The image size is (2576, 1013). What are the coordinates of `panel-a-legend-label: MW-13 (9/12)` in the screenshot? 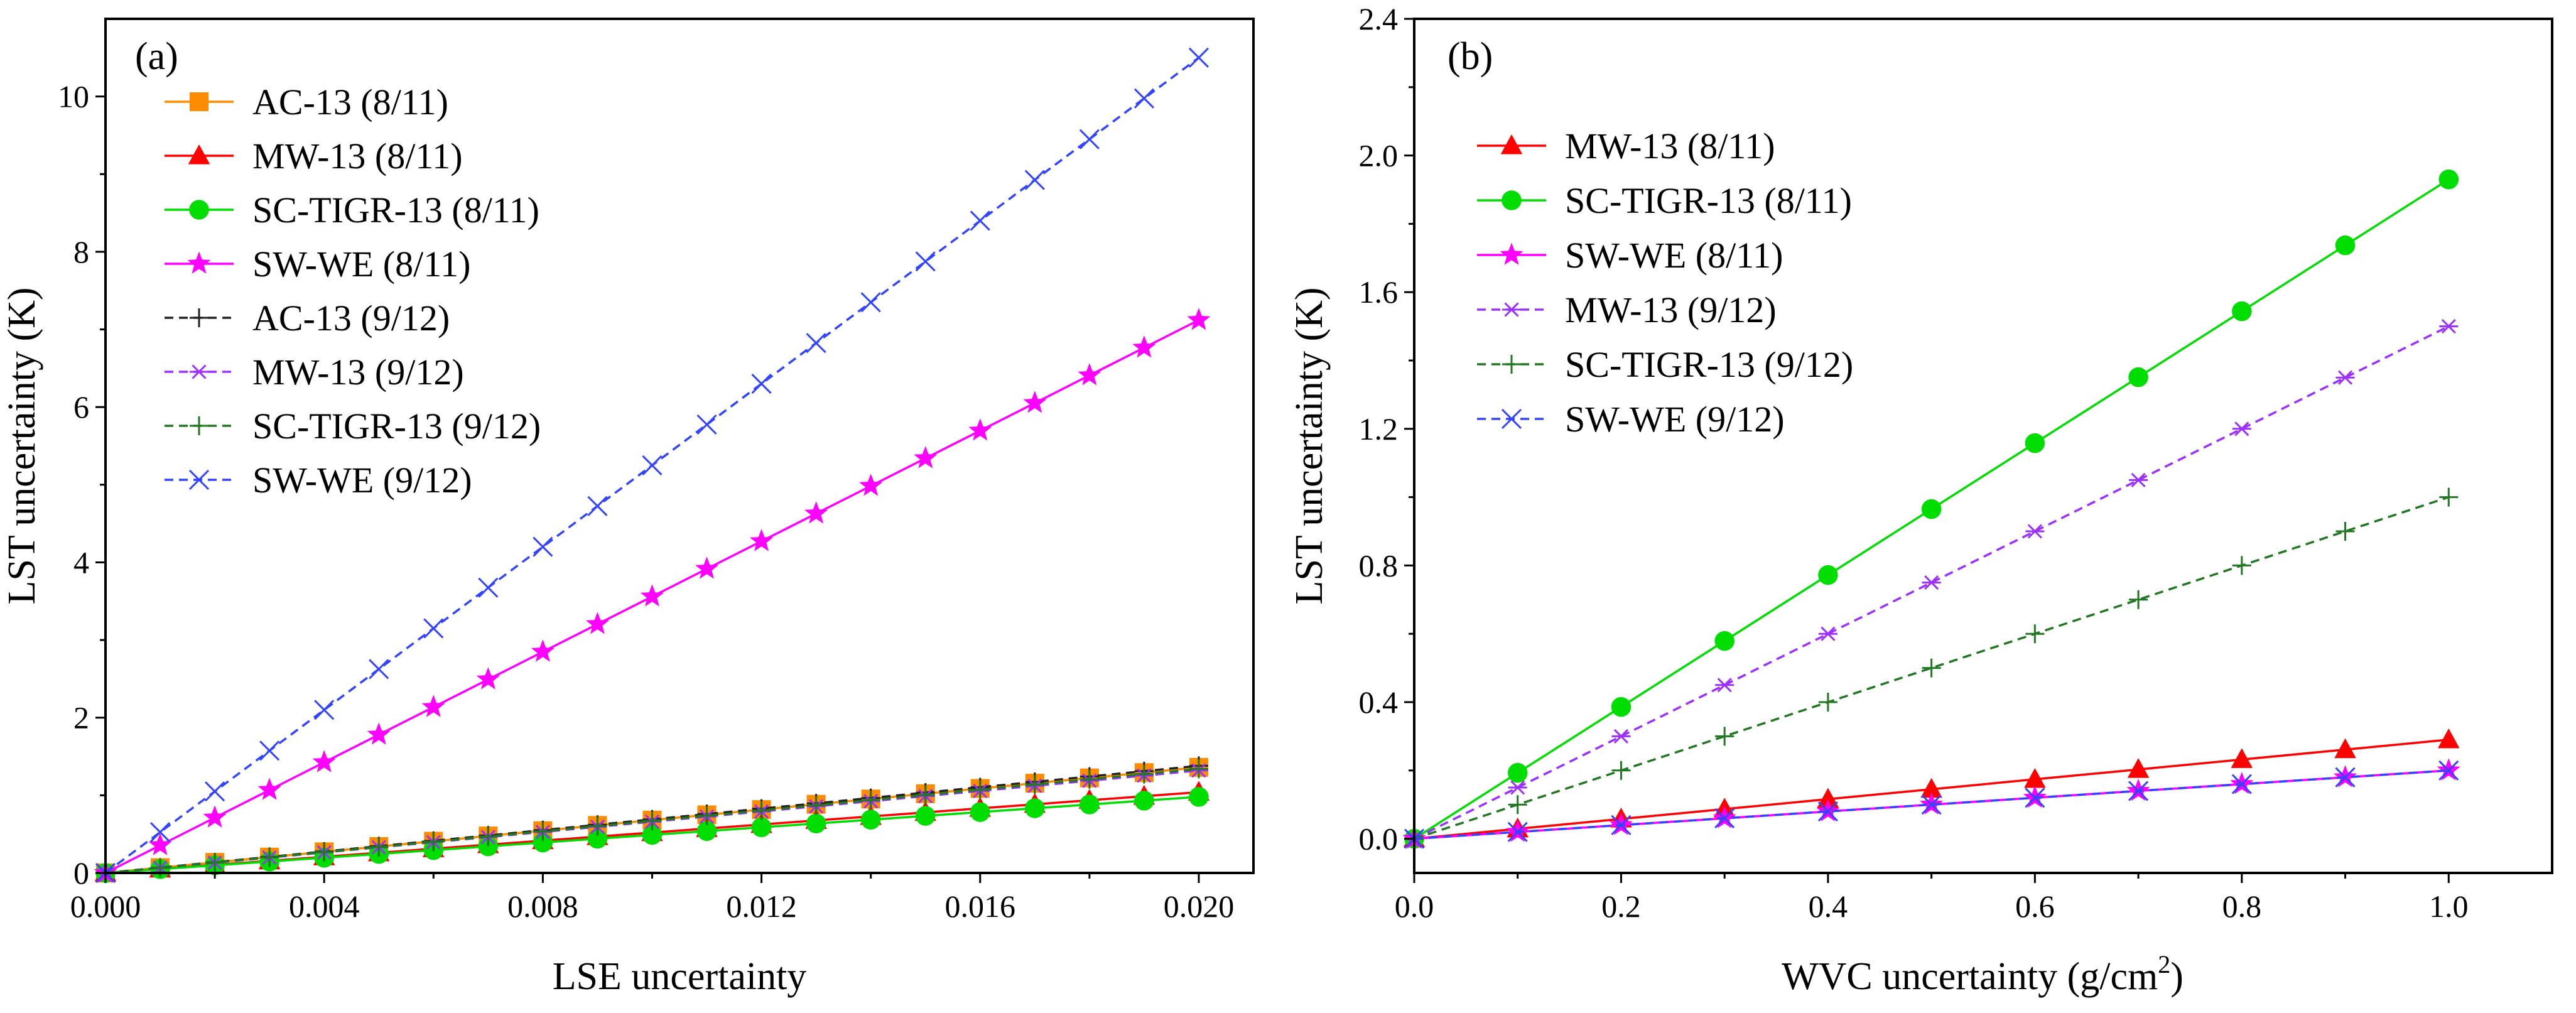 It's located at (358, 372).